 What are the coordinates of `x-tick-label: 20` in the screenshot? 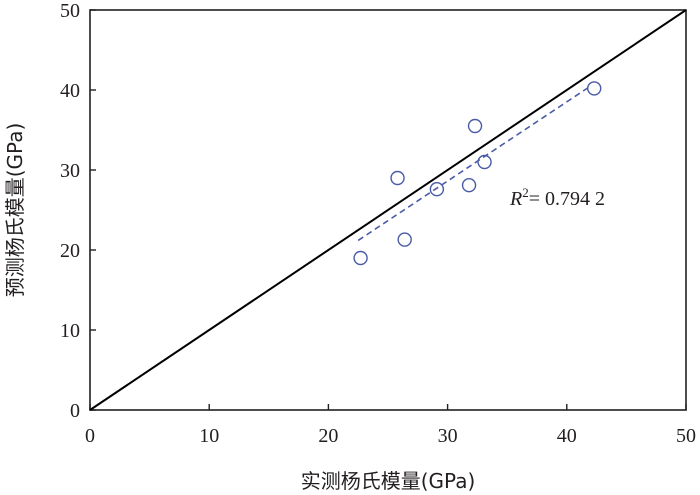 It's located at (328, 436).